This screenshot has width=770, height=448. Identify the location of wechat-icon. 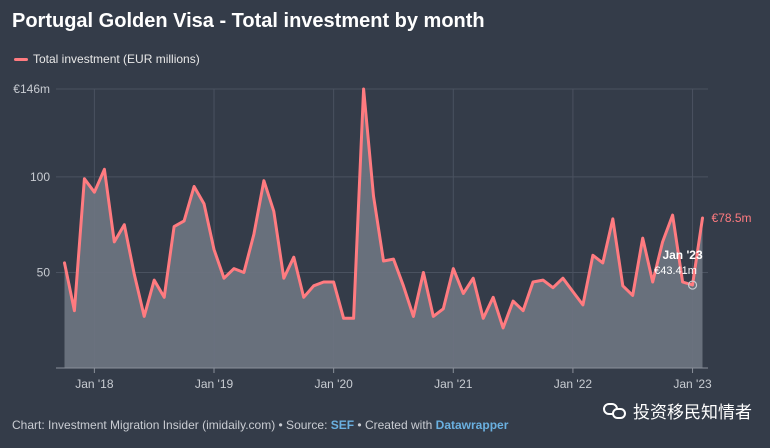
(615, 411).